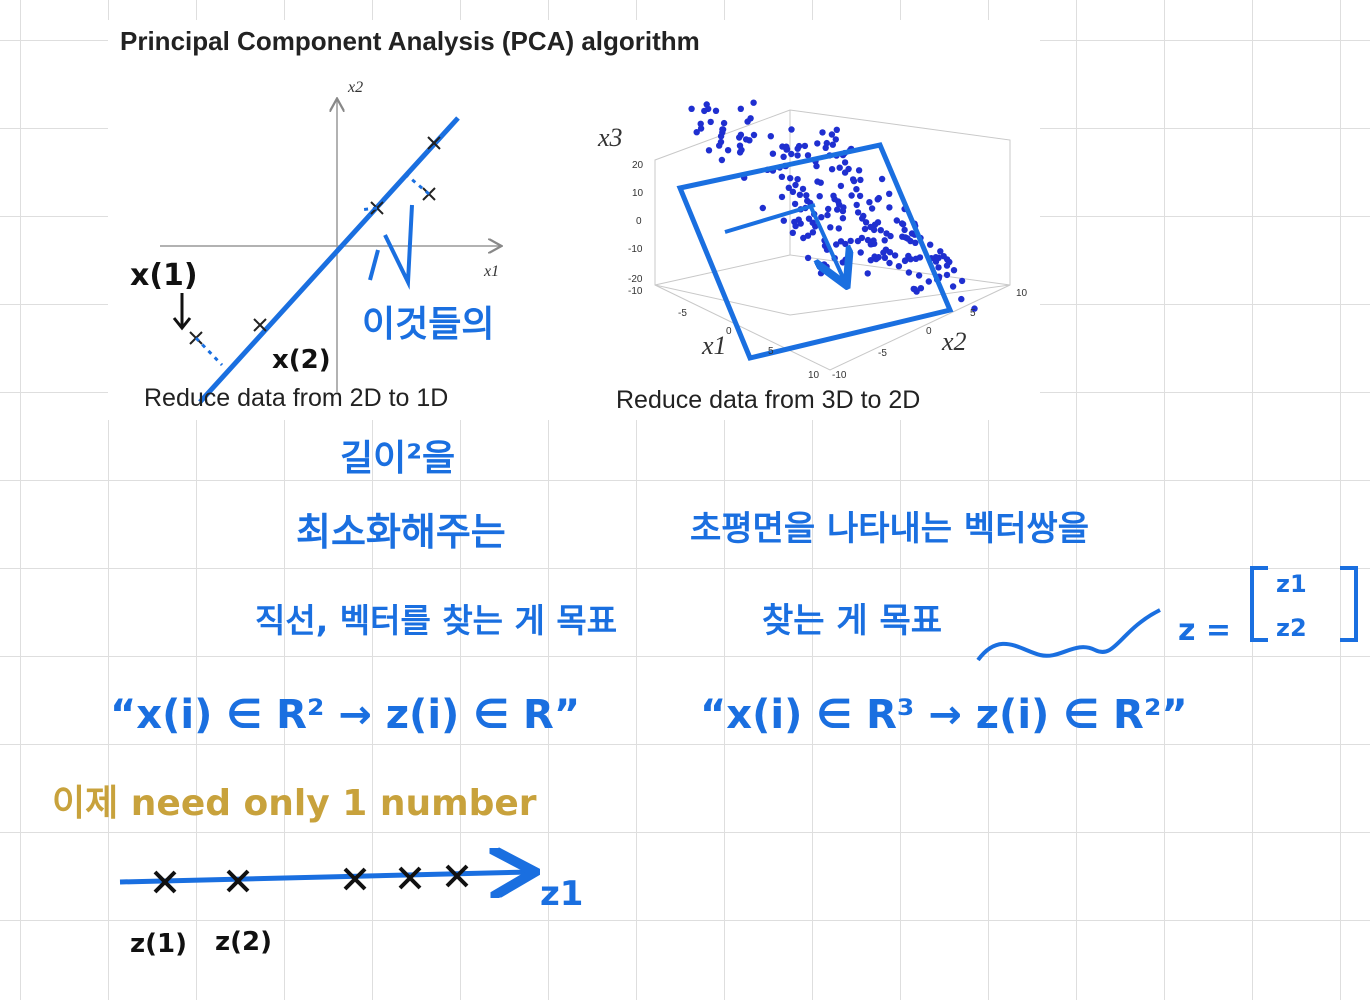 This screenshot has height=1000, width=1370. I want to click on note: z(2), so click(243, 942).